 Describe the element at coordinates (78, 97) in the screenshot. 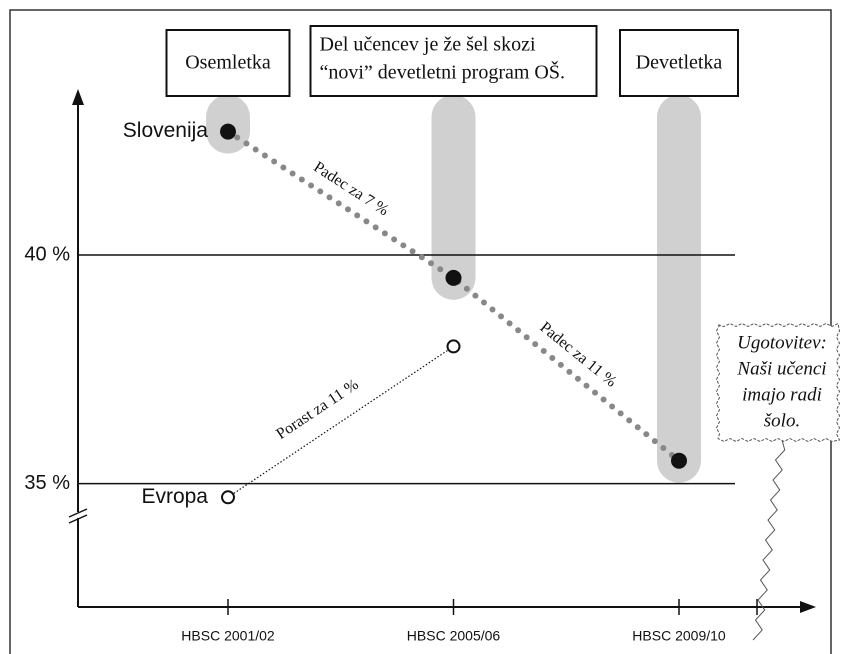

I see `y-axis-arrow` at that location.